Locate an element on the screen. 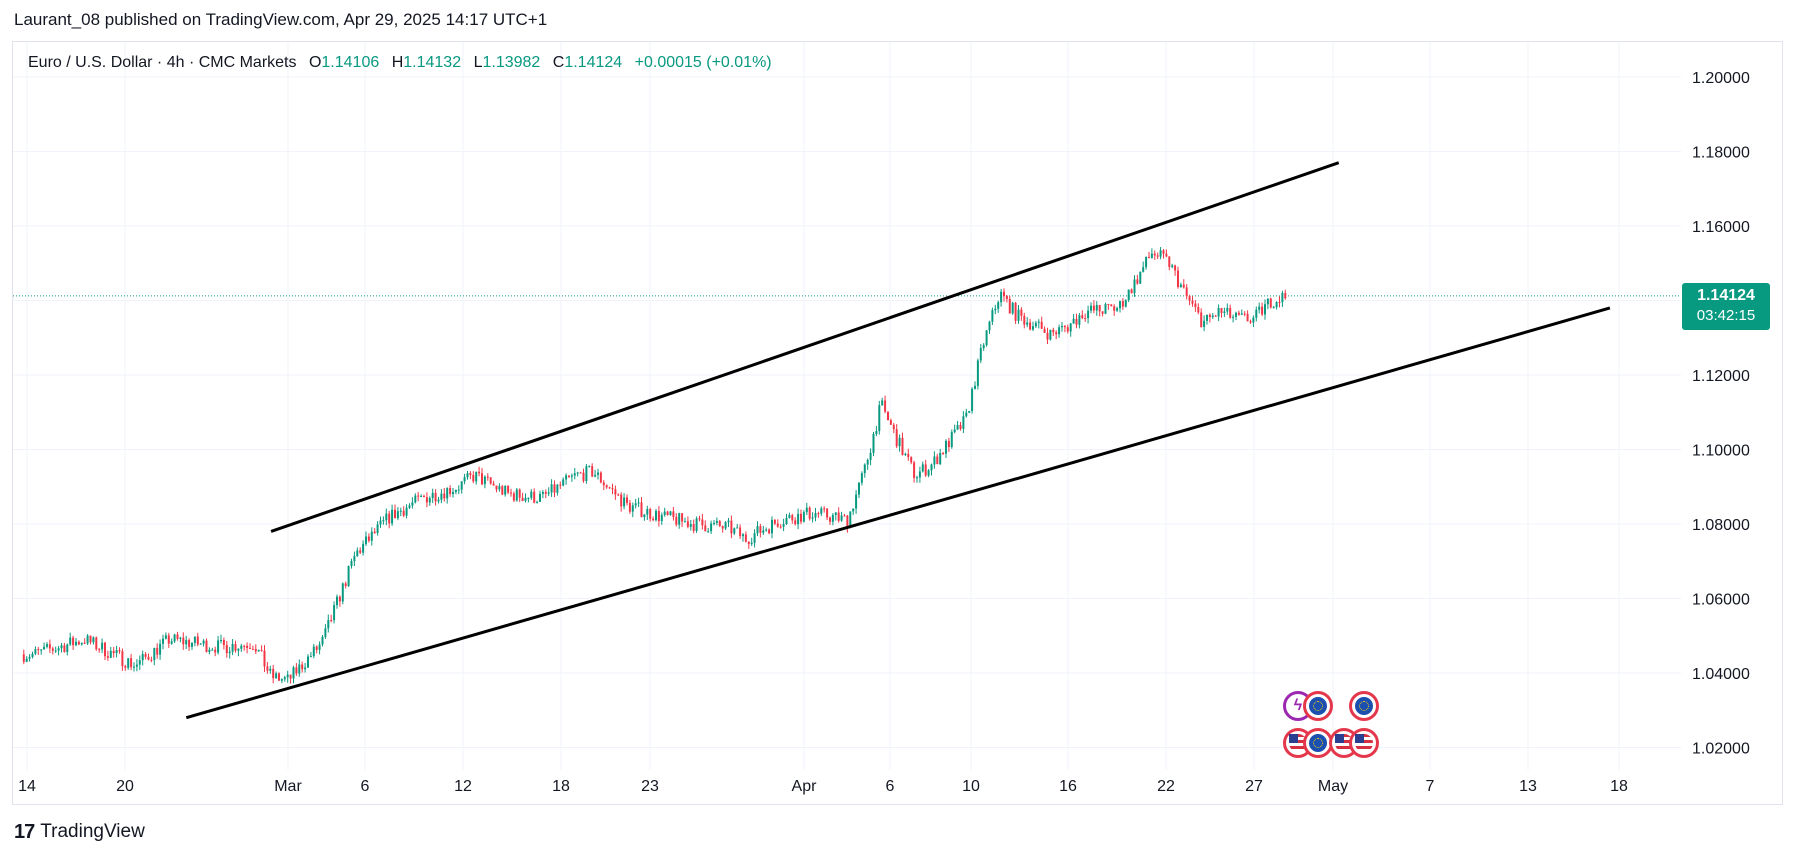 Image resolution: width=1793 pixels, height=858 pixels. bar-countdown: 03:42:15 is located at coordinates (1726, 315).